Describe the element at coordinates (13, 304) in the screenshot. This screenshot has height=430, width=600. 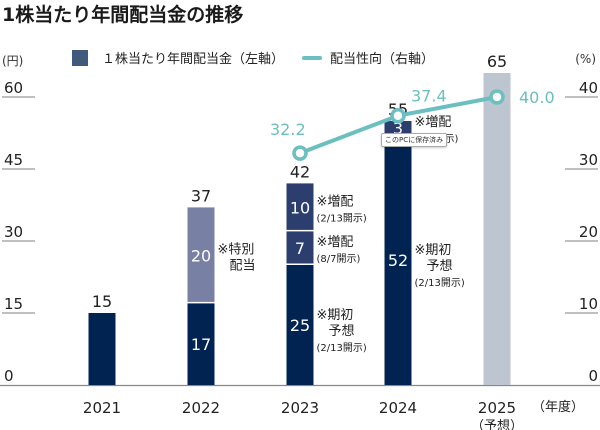
I see `left-tick-label: 15` at that location.